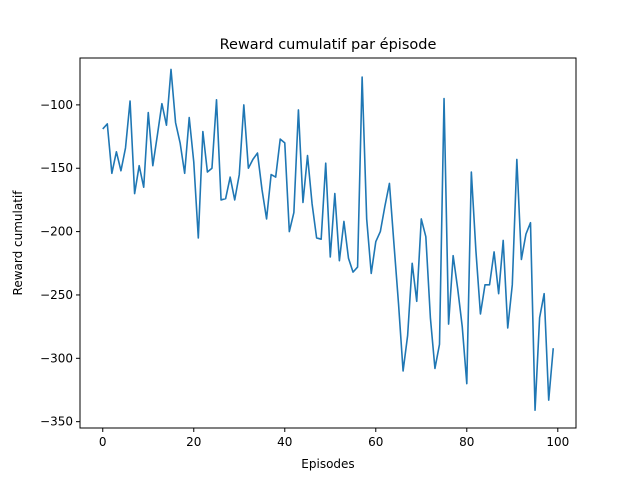 Image resolution: width=640 pixels, height=480 pixels. I want to click on x-tick-label: 20, so click(193, 442).